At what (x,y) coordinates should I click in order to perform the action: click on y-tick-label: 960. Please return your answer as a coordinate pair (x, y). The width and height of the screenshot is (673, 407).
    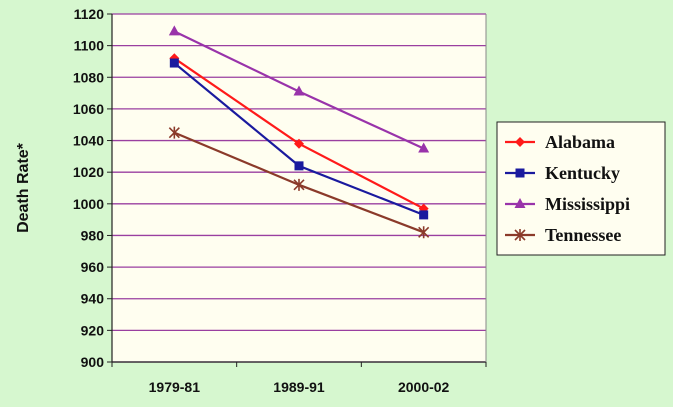
    Looking at the image, I should click on (93, 267).